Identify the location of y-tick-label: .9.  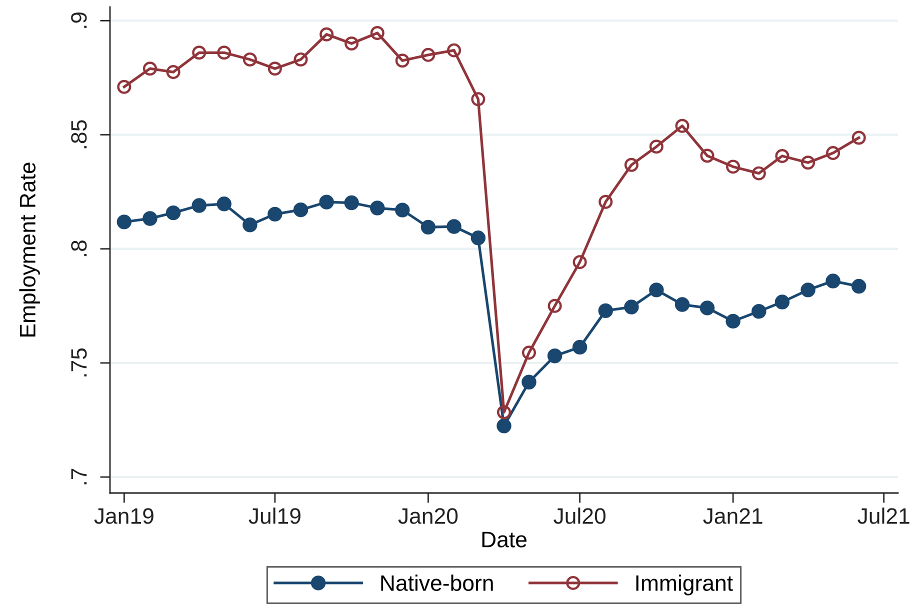
(79, 20).